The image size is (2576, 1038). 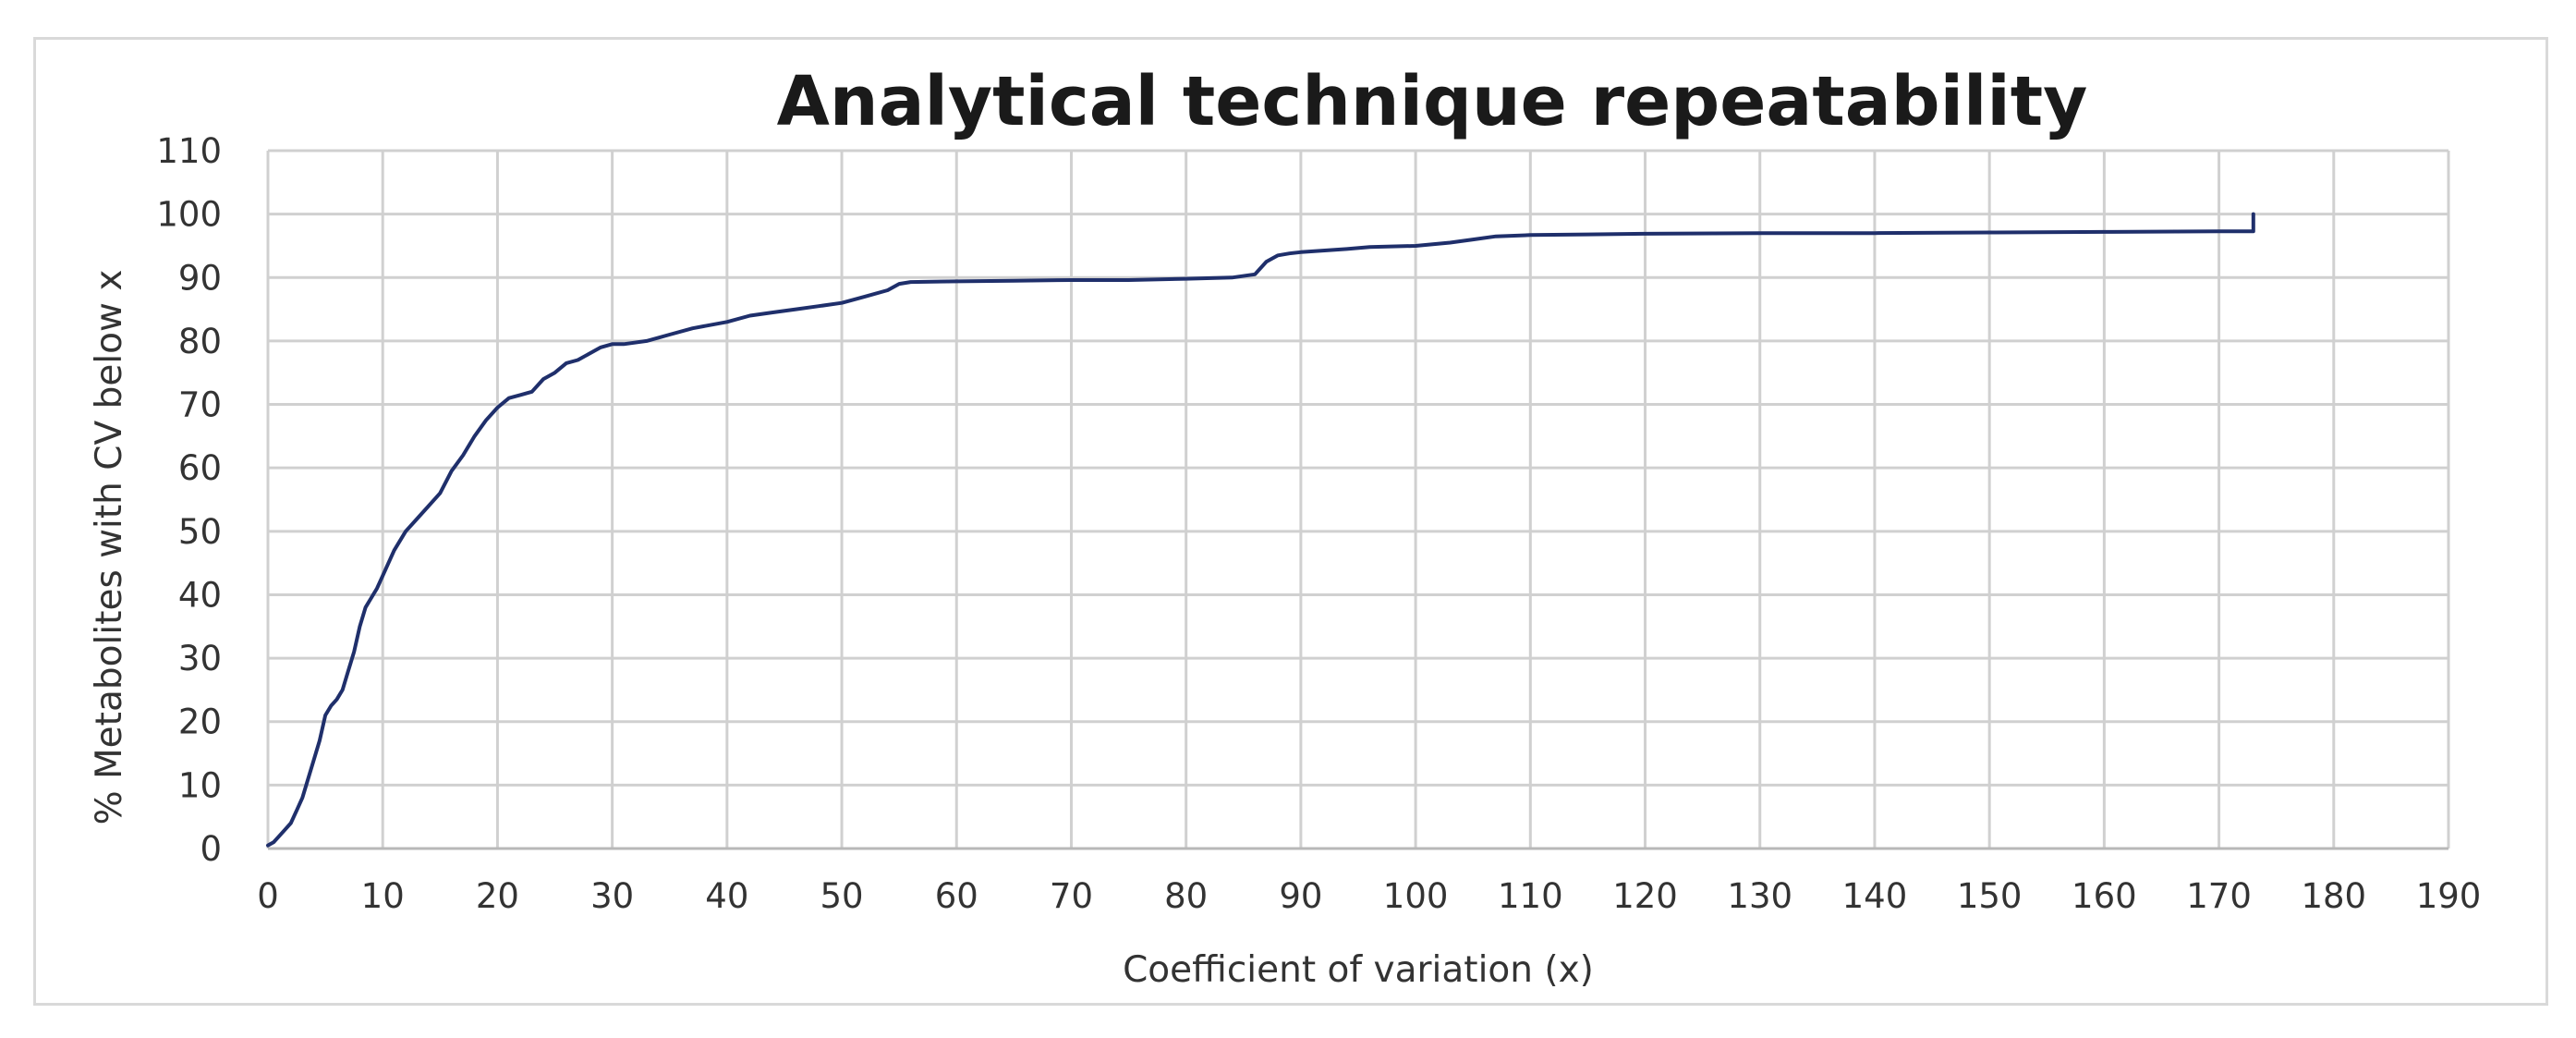 I want to click on x-tick-label: 80, so click(x=1186, y=896).